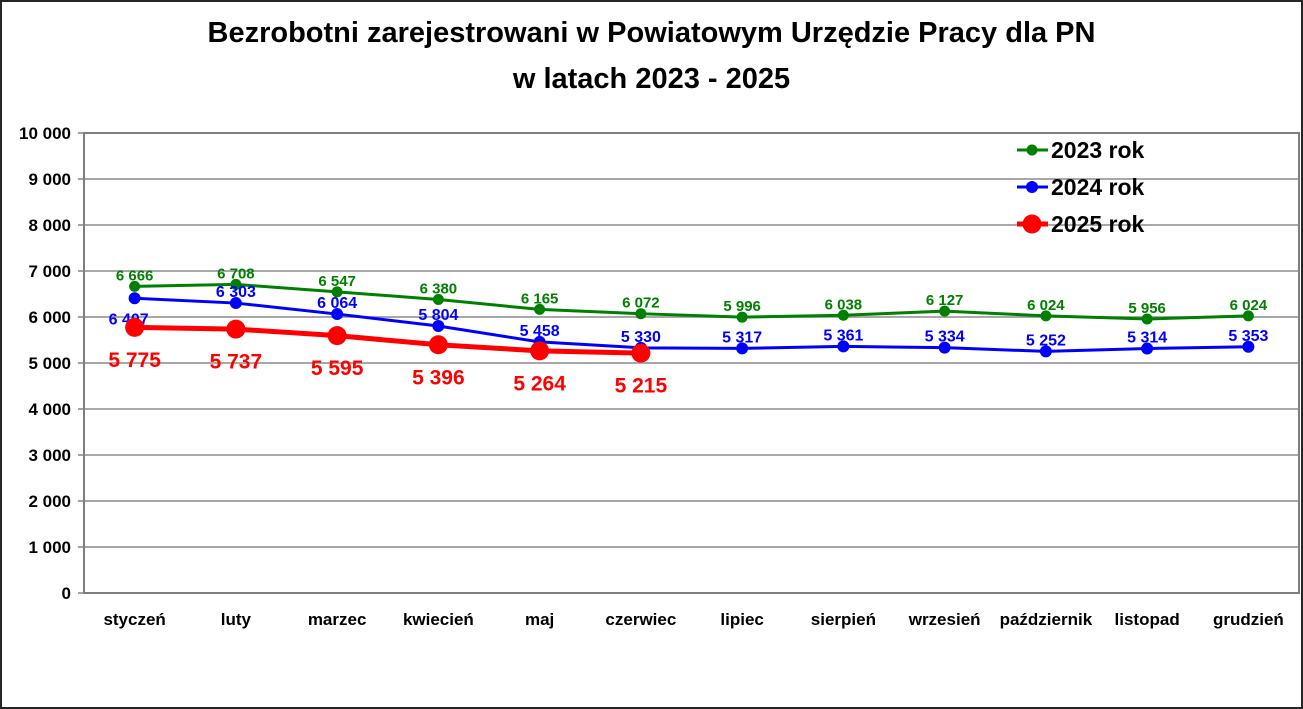  What do you see at coordinates (1147, 619) in the screenshot?
I see `x-axis-label: listopad` at bounding box center [1147, 619].